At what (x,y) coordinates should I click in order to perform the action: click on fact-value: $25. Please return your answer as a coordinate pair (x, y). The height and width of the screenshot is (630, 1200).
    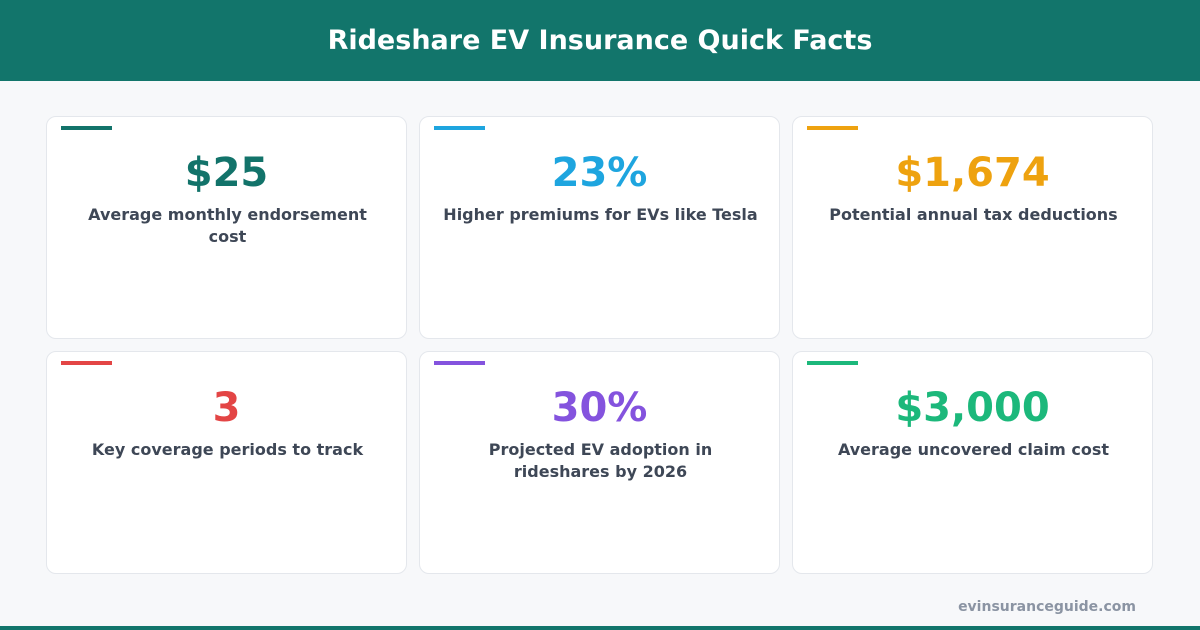
    Looking at the image, I should click on (226, 173).